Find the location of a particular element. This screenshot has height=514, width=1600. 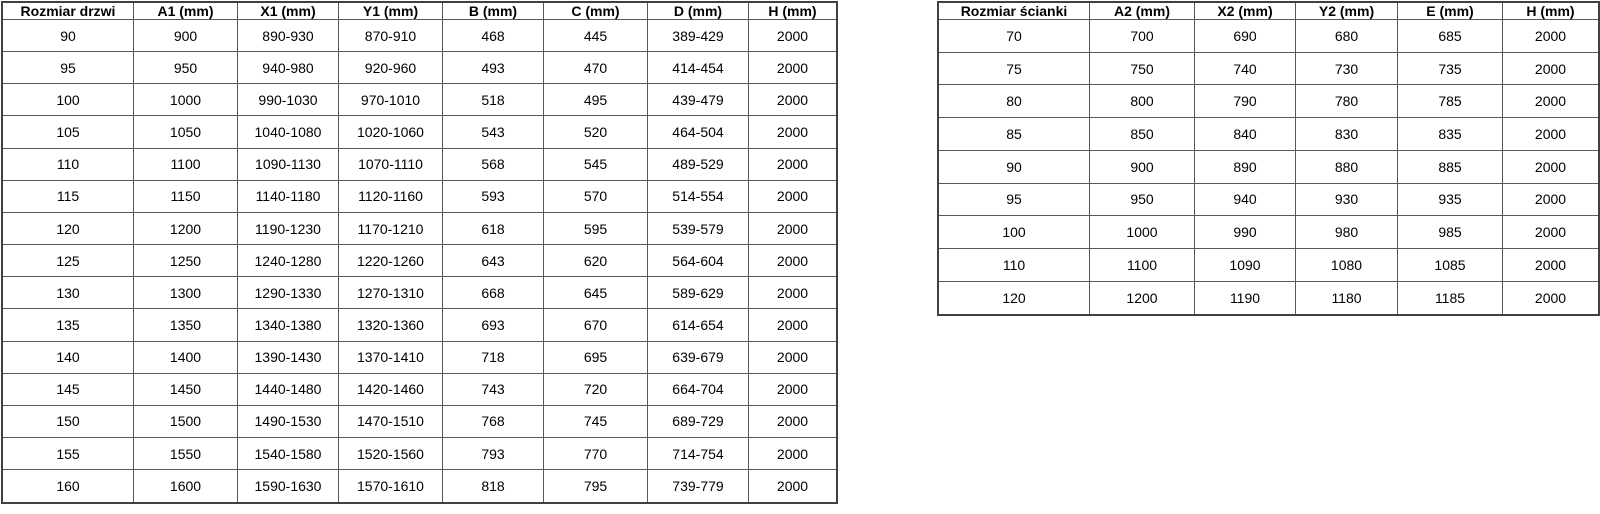

table-row: 100 1000 990 980 985 2000 is located at coordinates (1268, 232).